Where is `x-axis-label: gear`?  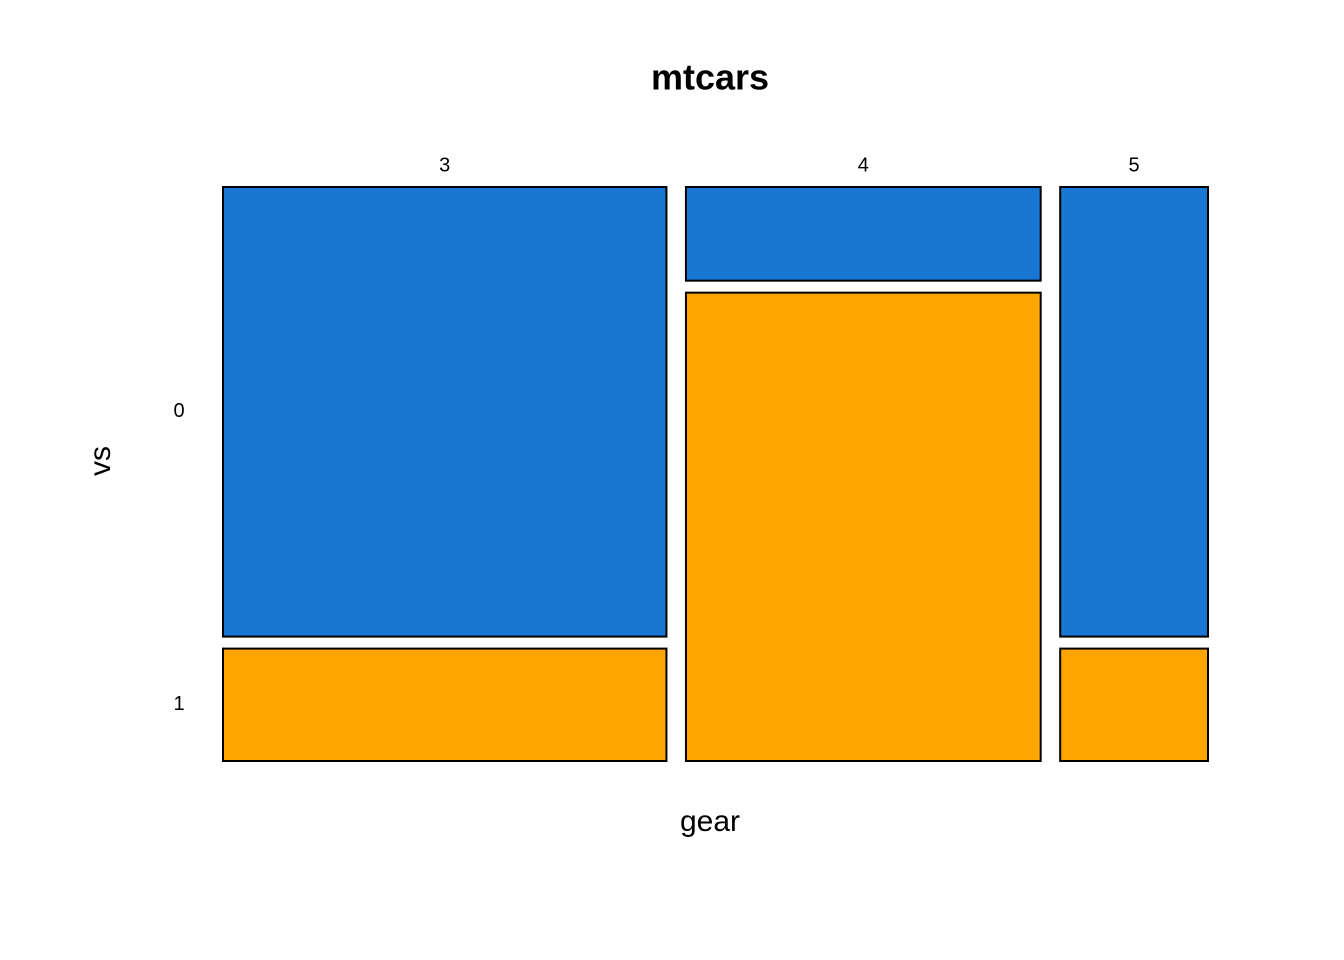
x-axis-label: gear is located at coordinates (710, 821).